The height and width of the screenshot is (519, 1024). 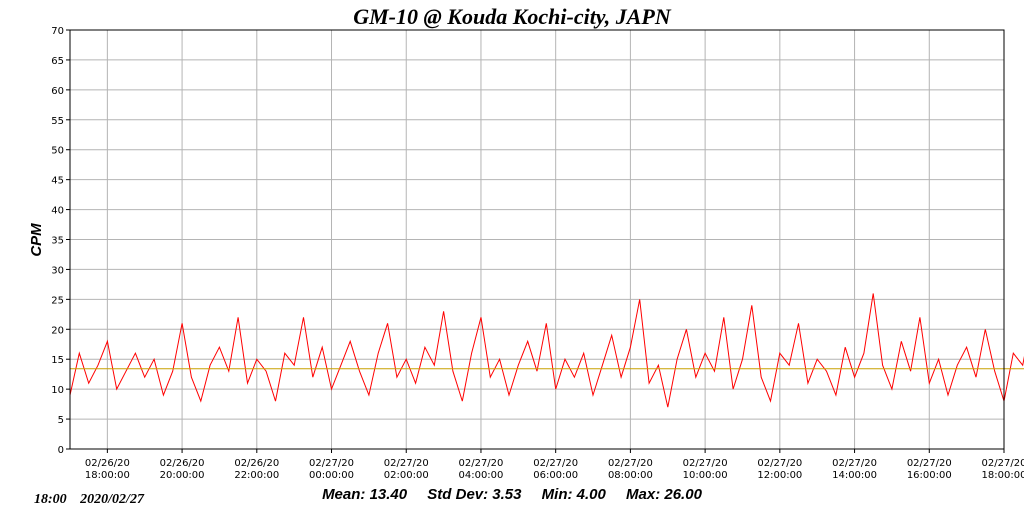 What do you see at coordinates (705, 475) in the screenshot?
I see `x-tick-time: 10:00:00` at bounding box center [705, 475].